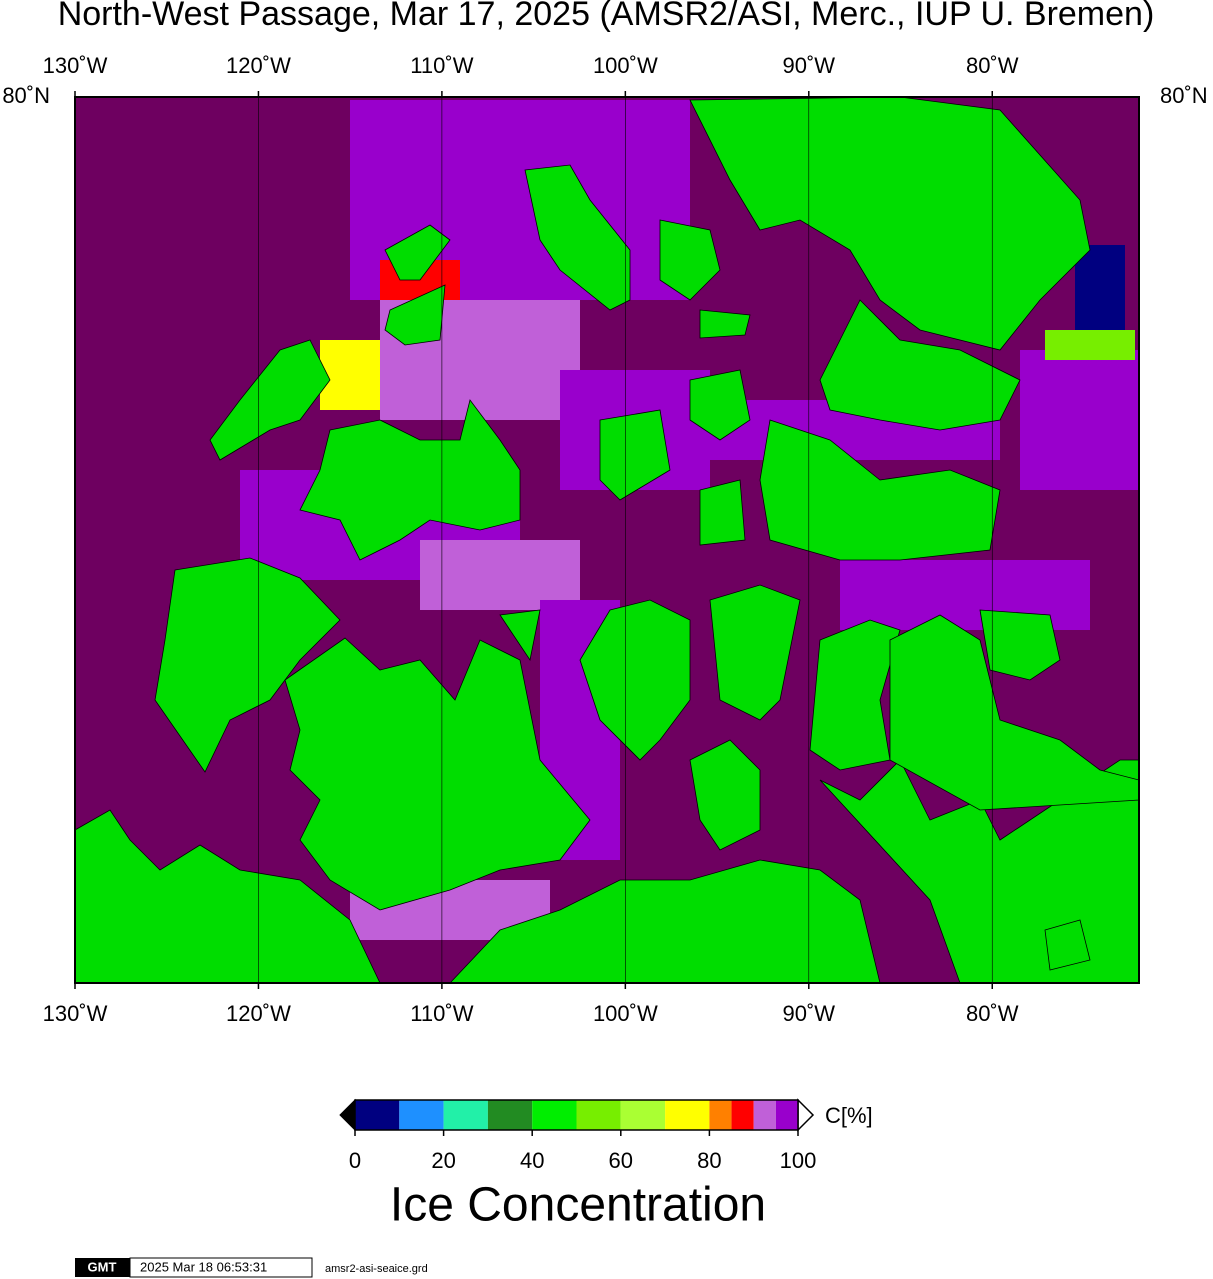  I want to click on timestamp: 2025 Mar 18 06:53:31, so click(203, 1266).